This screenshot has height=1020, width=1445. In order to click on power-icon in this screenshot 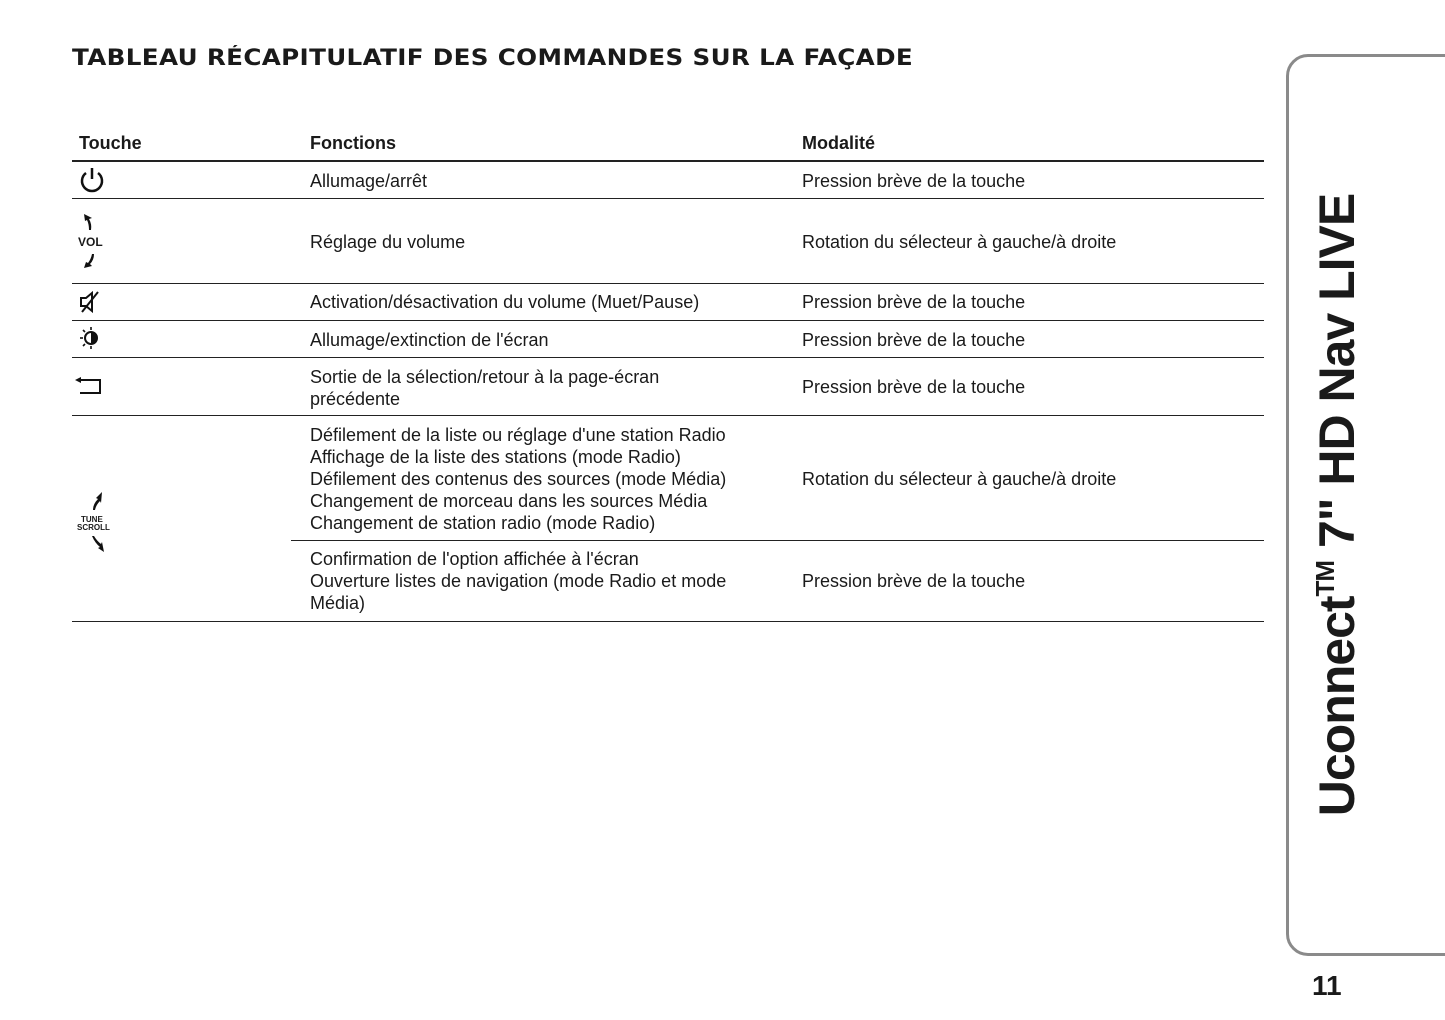, I will do `click(92, 180)`.